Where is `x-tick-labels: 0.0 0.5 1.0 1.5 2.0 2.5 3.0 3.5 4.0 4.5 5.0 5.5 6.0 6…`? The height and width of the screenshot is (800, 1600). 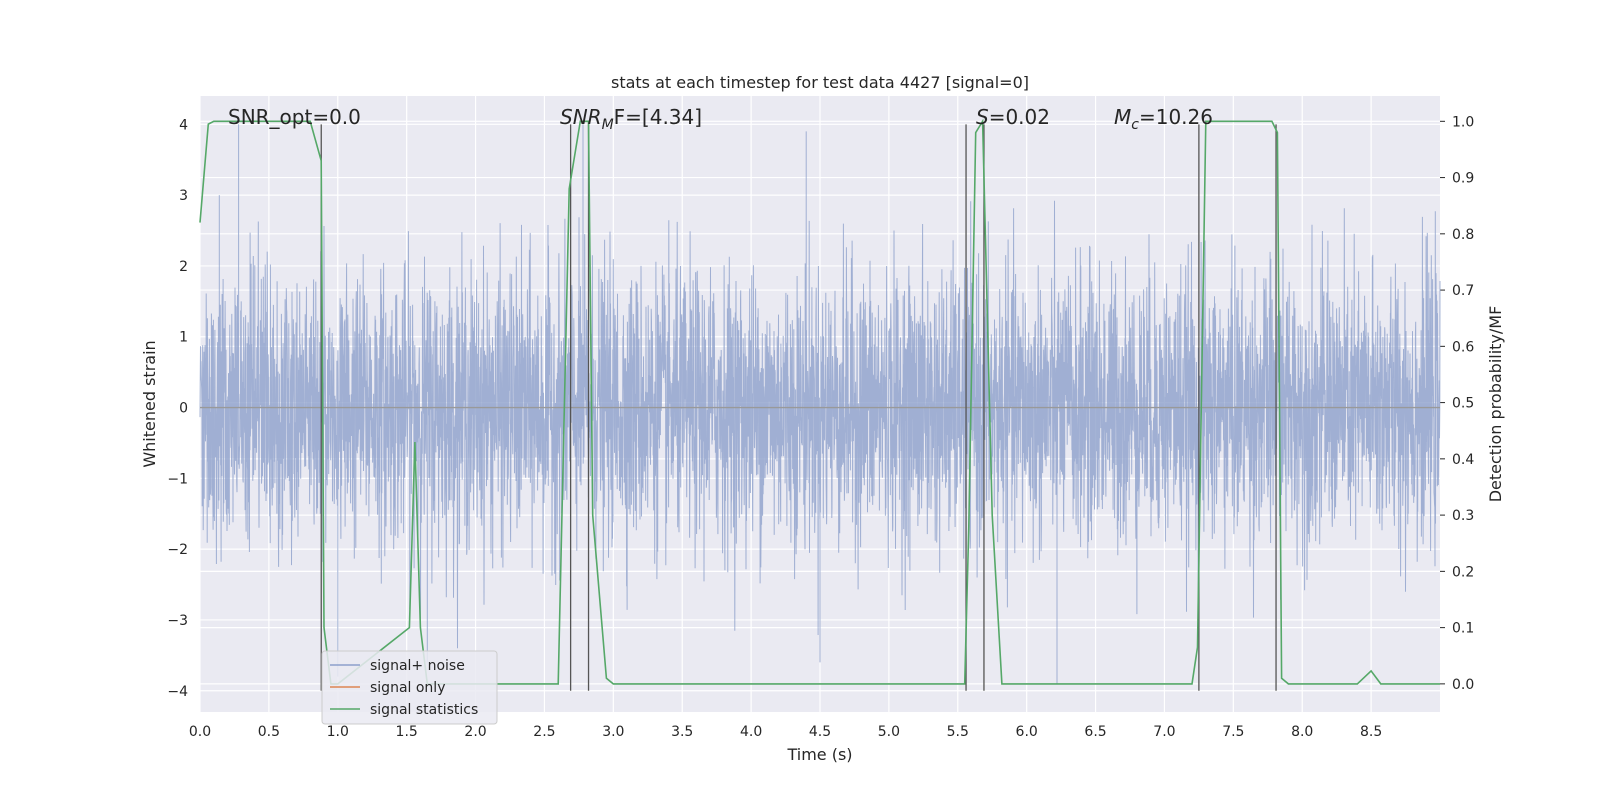 x-tick-labels: 0.0 0.5 1.0 1.5 2.0 2.5 3.0 3.5 4.0 4.5 5.0 5.5 6.0 6… is located at coordinates (785, 732).